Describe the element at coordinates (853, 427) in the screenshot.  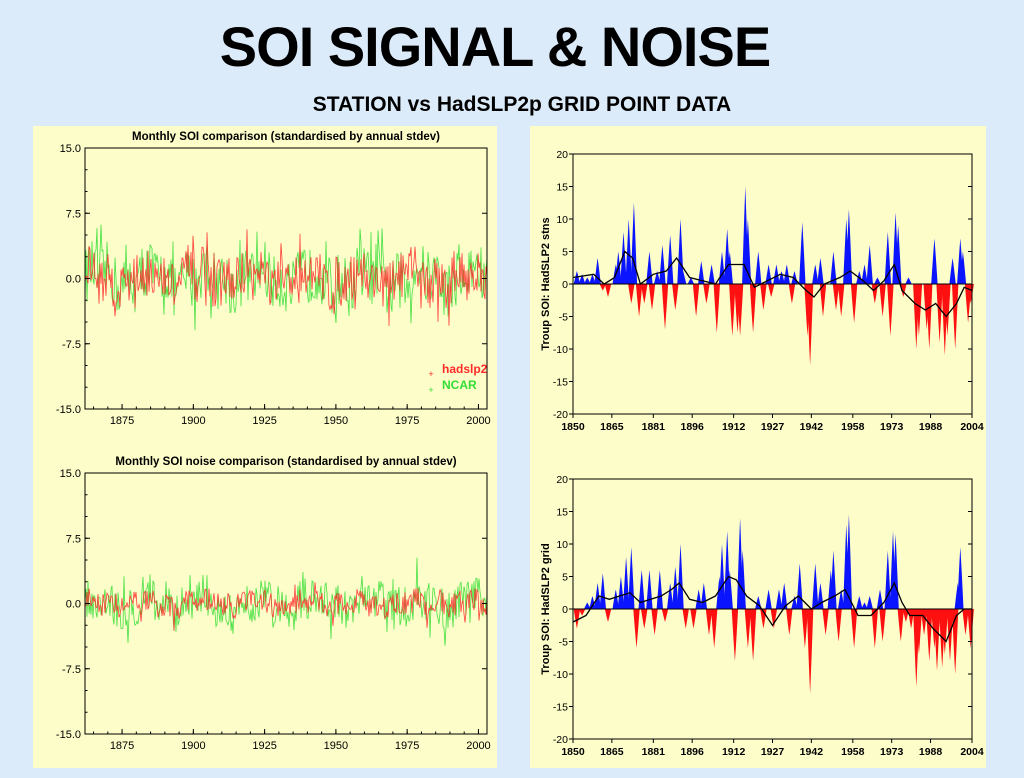
I see `x-tick-label: 1958` at that location.